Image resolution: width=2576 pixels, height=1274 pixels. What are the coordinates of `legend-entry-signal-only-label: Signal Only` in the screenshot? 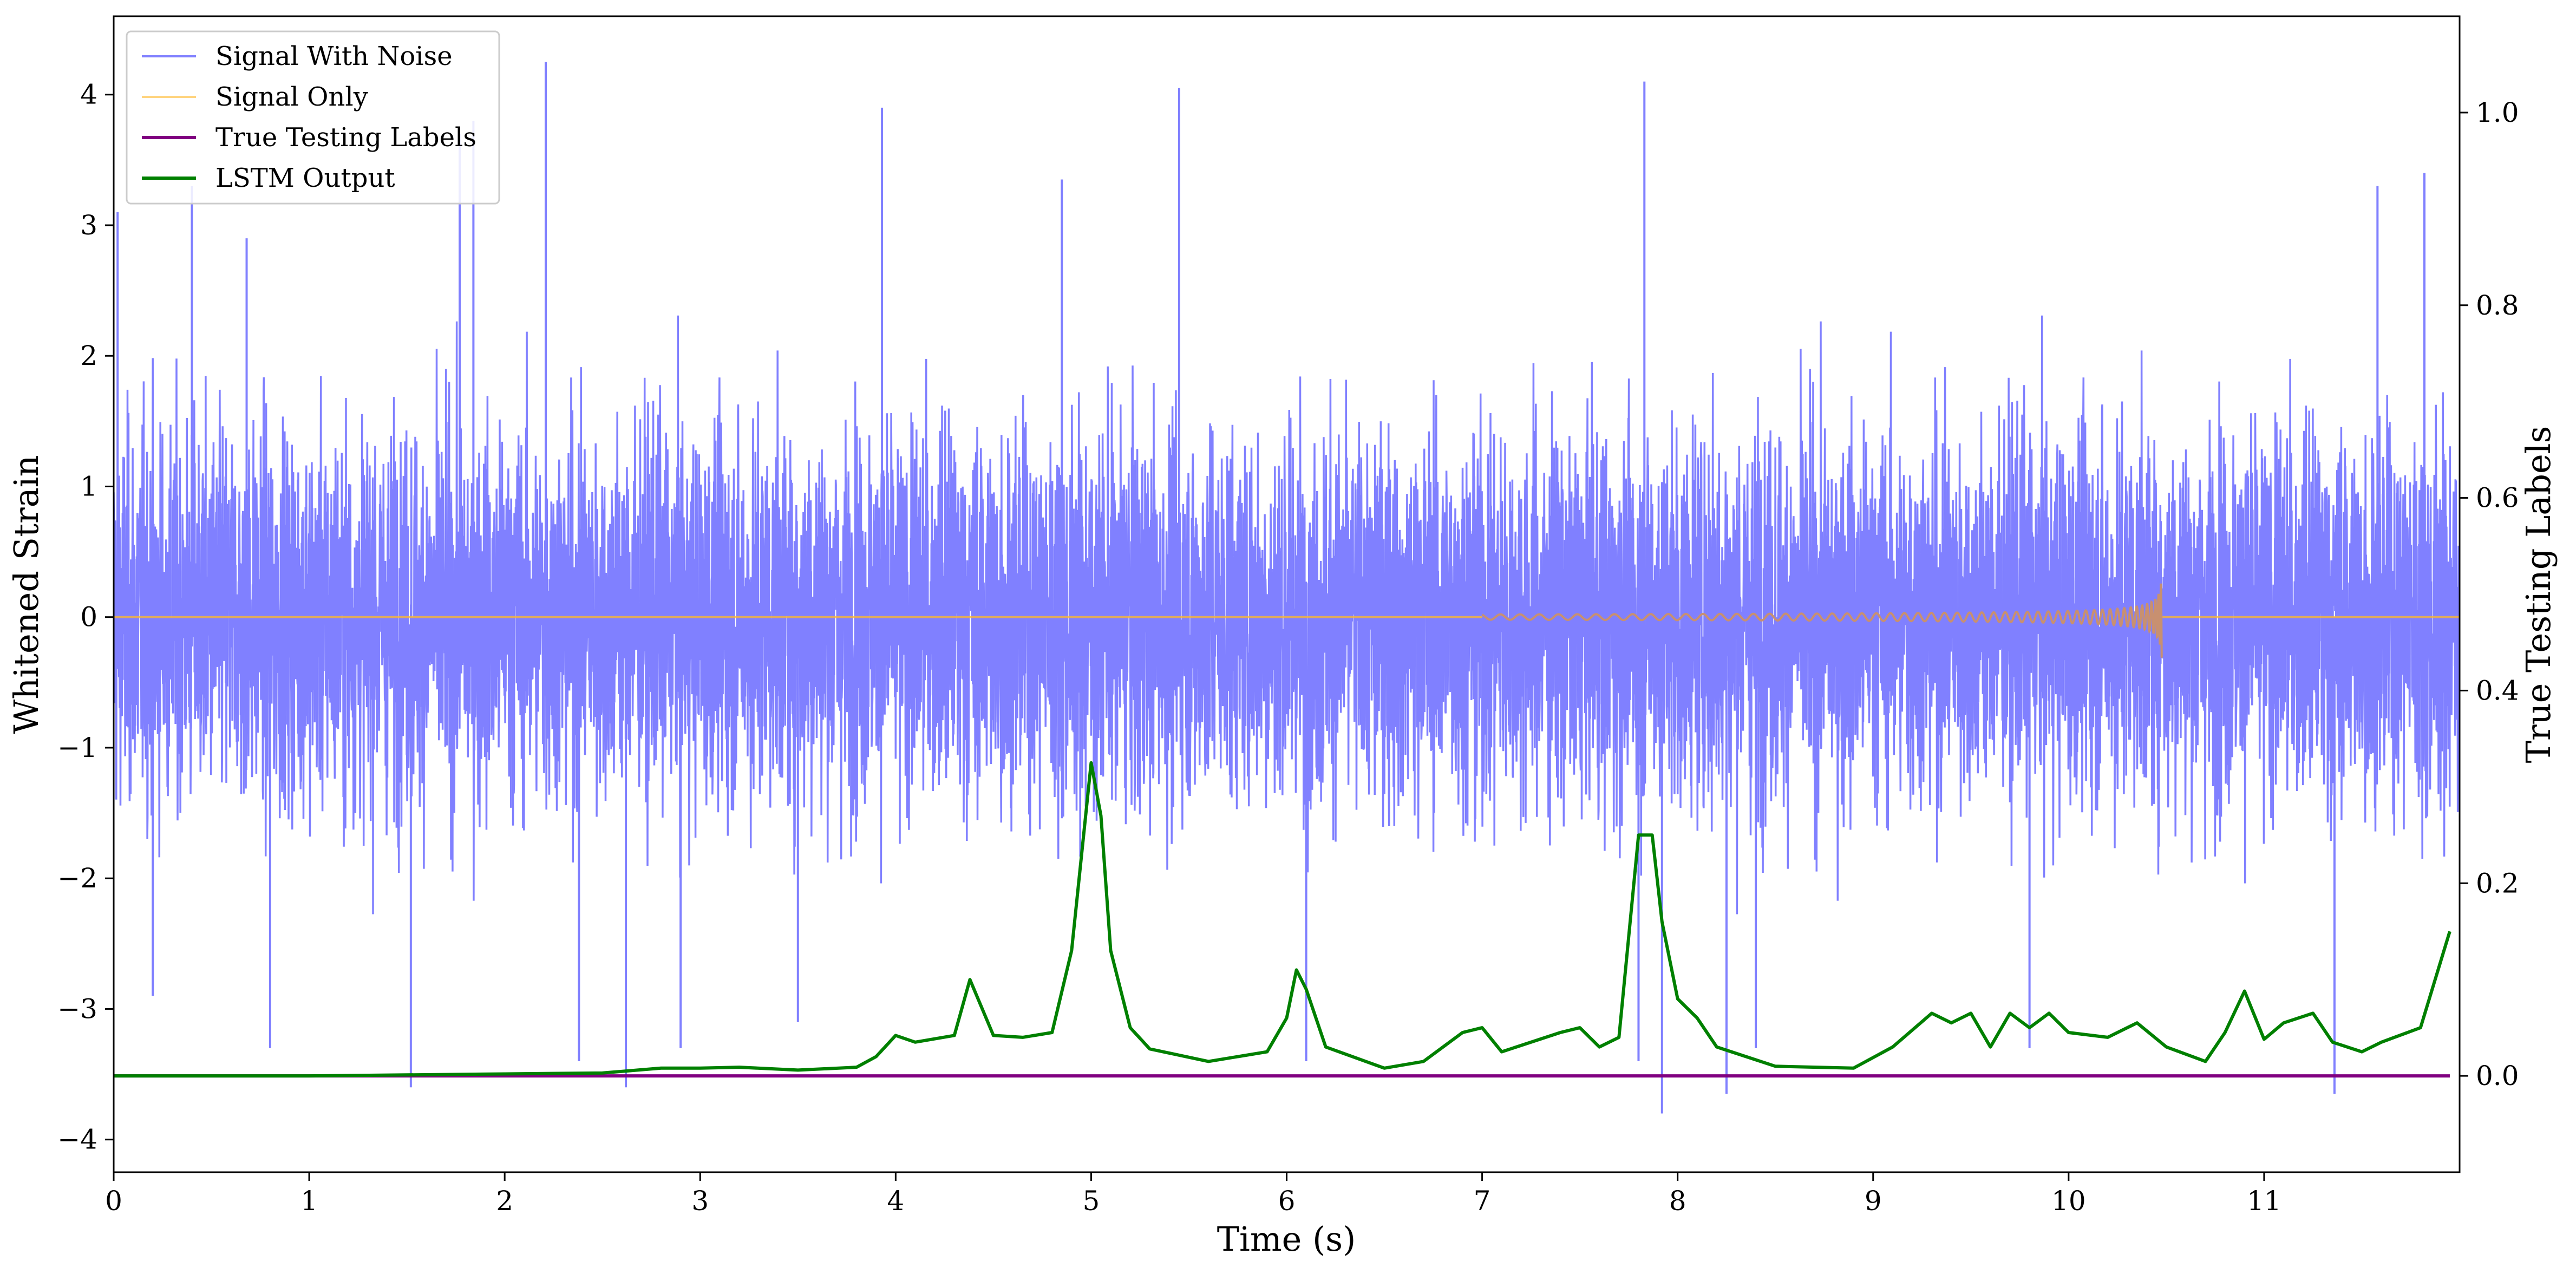 It's located at (291, 97).